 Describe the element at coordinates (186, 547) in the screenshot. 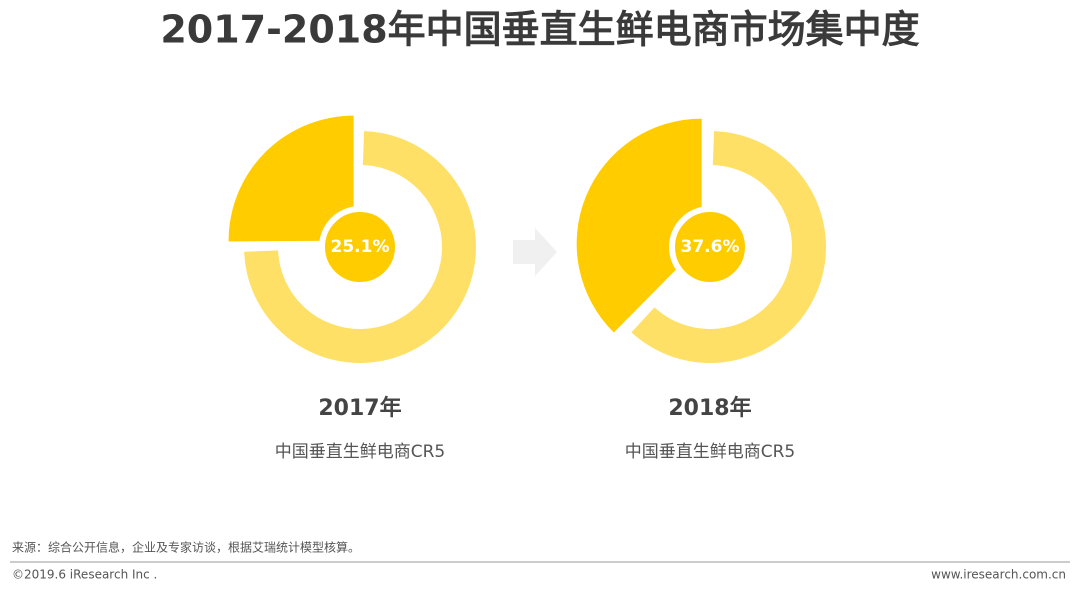

I see `source: 来源：综合公开信息，企业及专家访谈，根据艾瑞统计模型核算。` at that location.